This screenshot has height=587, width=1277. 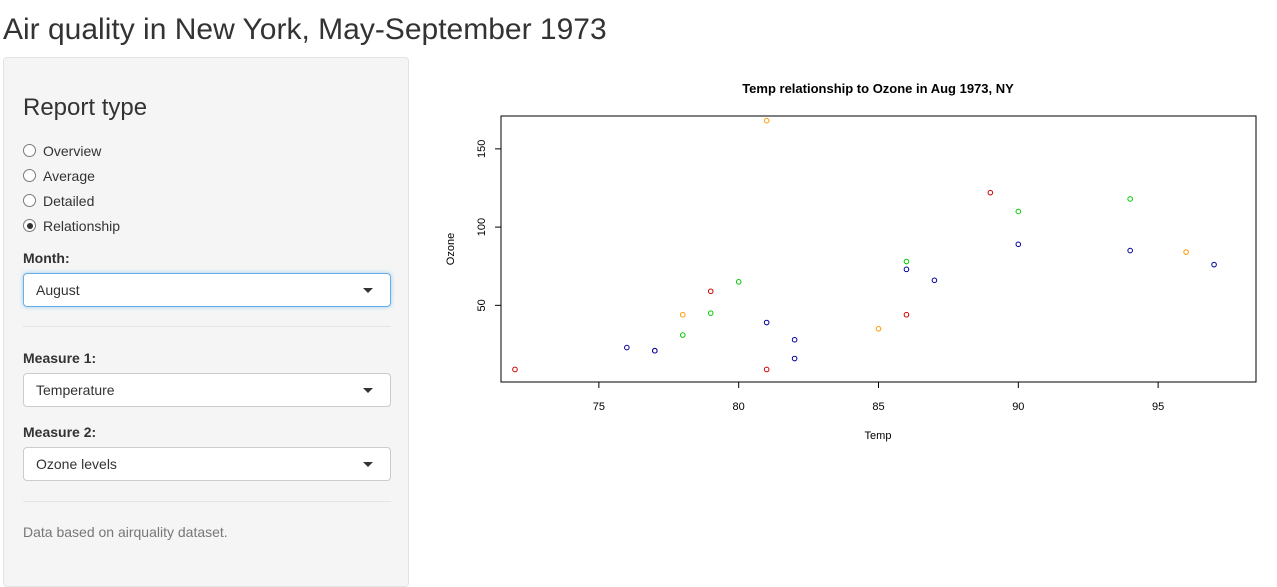 What do you see at coordinates (75, 390) in the screenshot?
I see `measure1-select-value: Temperature` at bounding box center [75, 390].